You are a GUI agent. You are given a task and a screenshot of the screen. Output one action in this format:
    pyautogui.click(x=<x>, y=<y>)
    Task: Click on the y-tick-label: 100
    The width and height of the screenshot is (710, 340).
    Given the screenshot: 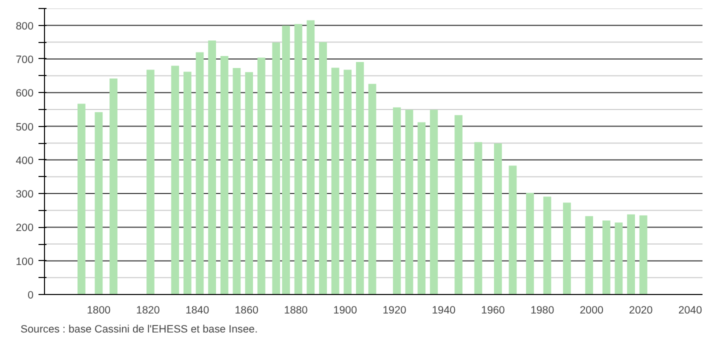 What is the action you would take?
    pyautogui.click(x=25, y=262)
    